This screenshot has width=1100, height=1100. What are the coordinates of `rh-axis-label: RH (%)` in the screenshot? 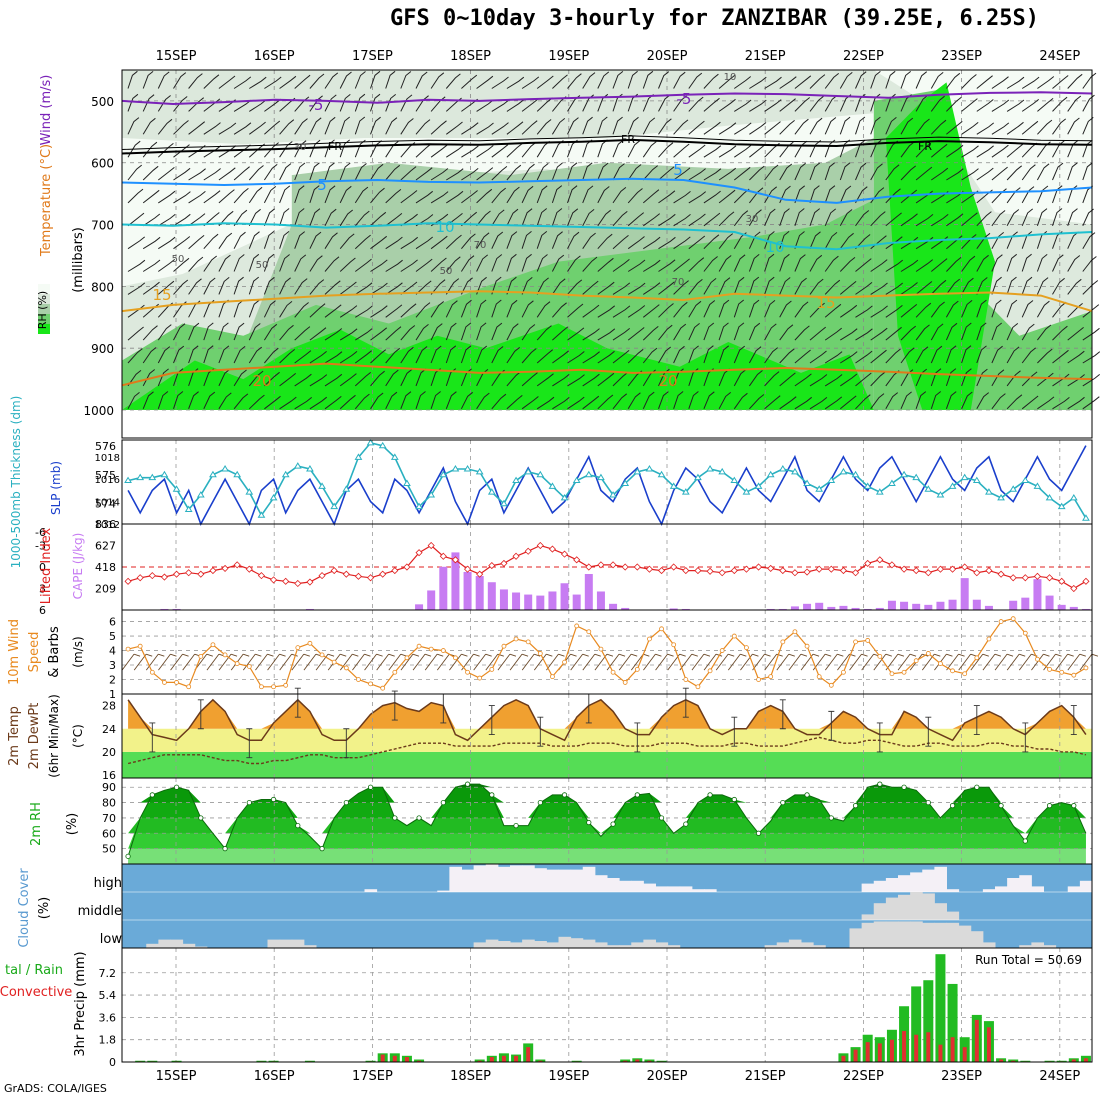 It's located at (42, 310).